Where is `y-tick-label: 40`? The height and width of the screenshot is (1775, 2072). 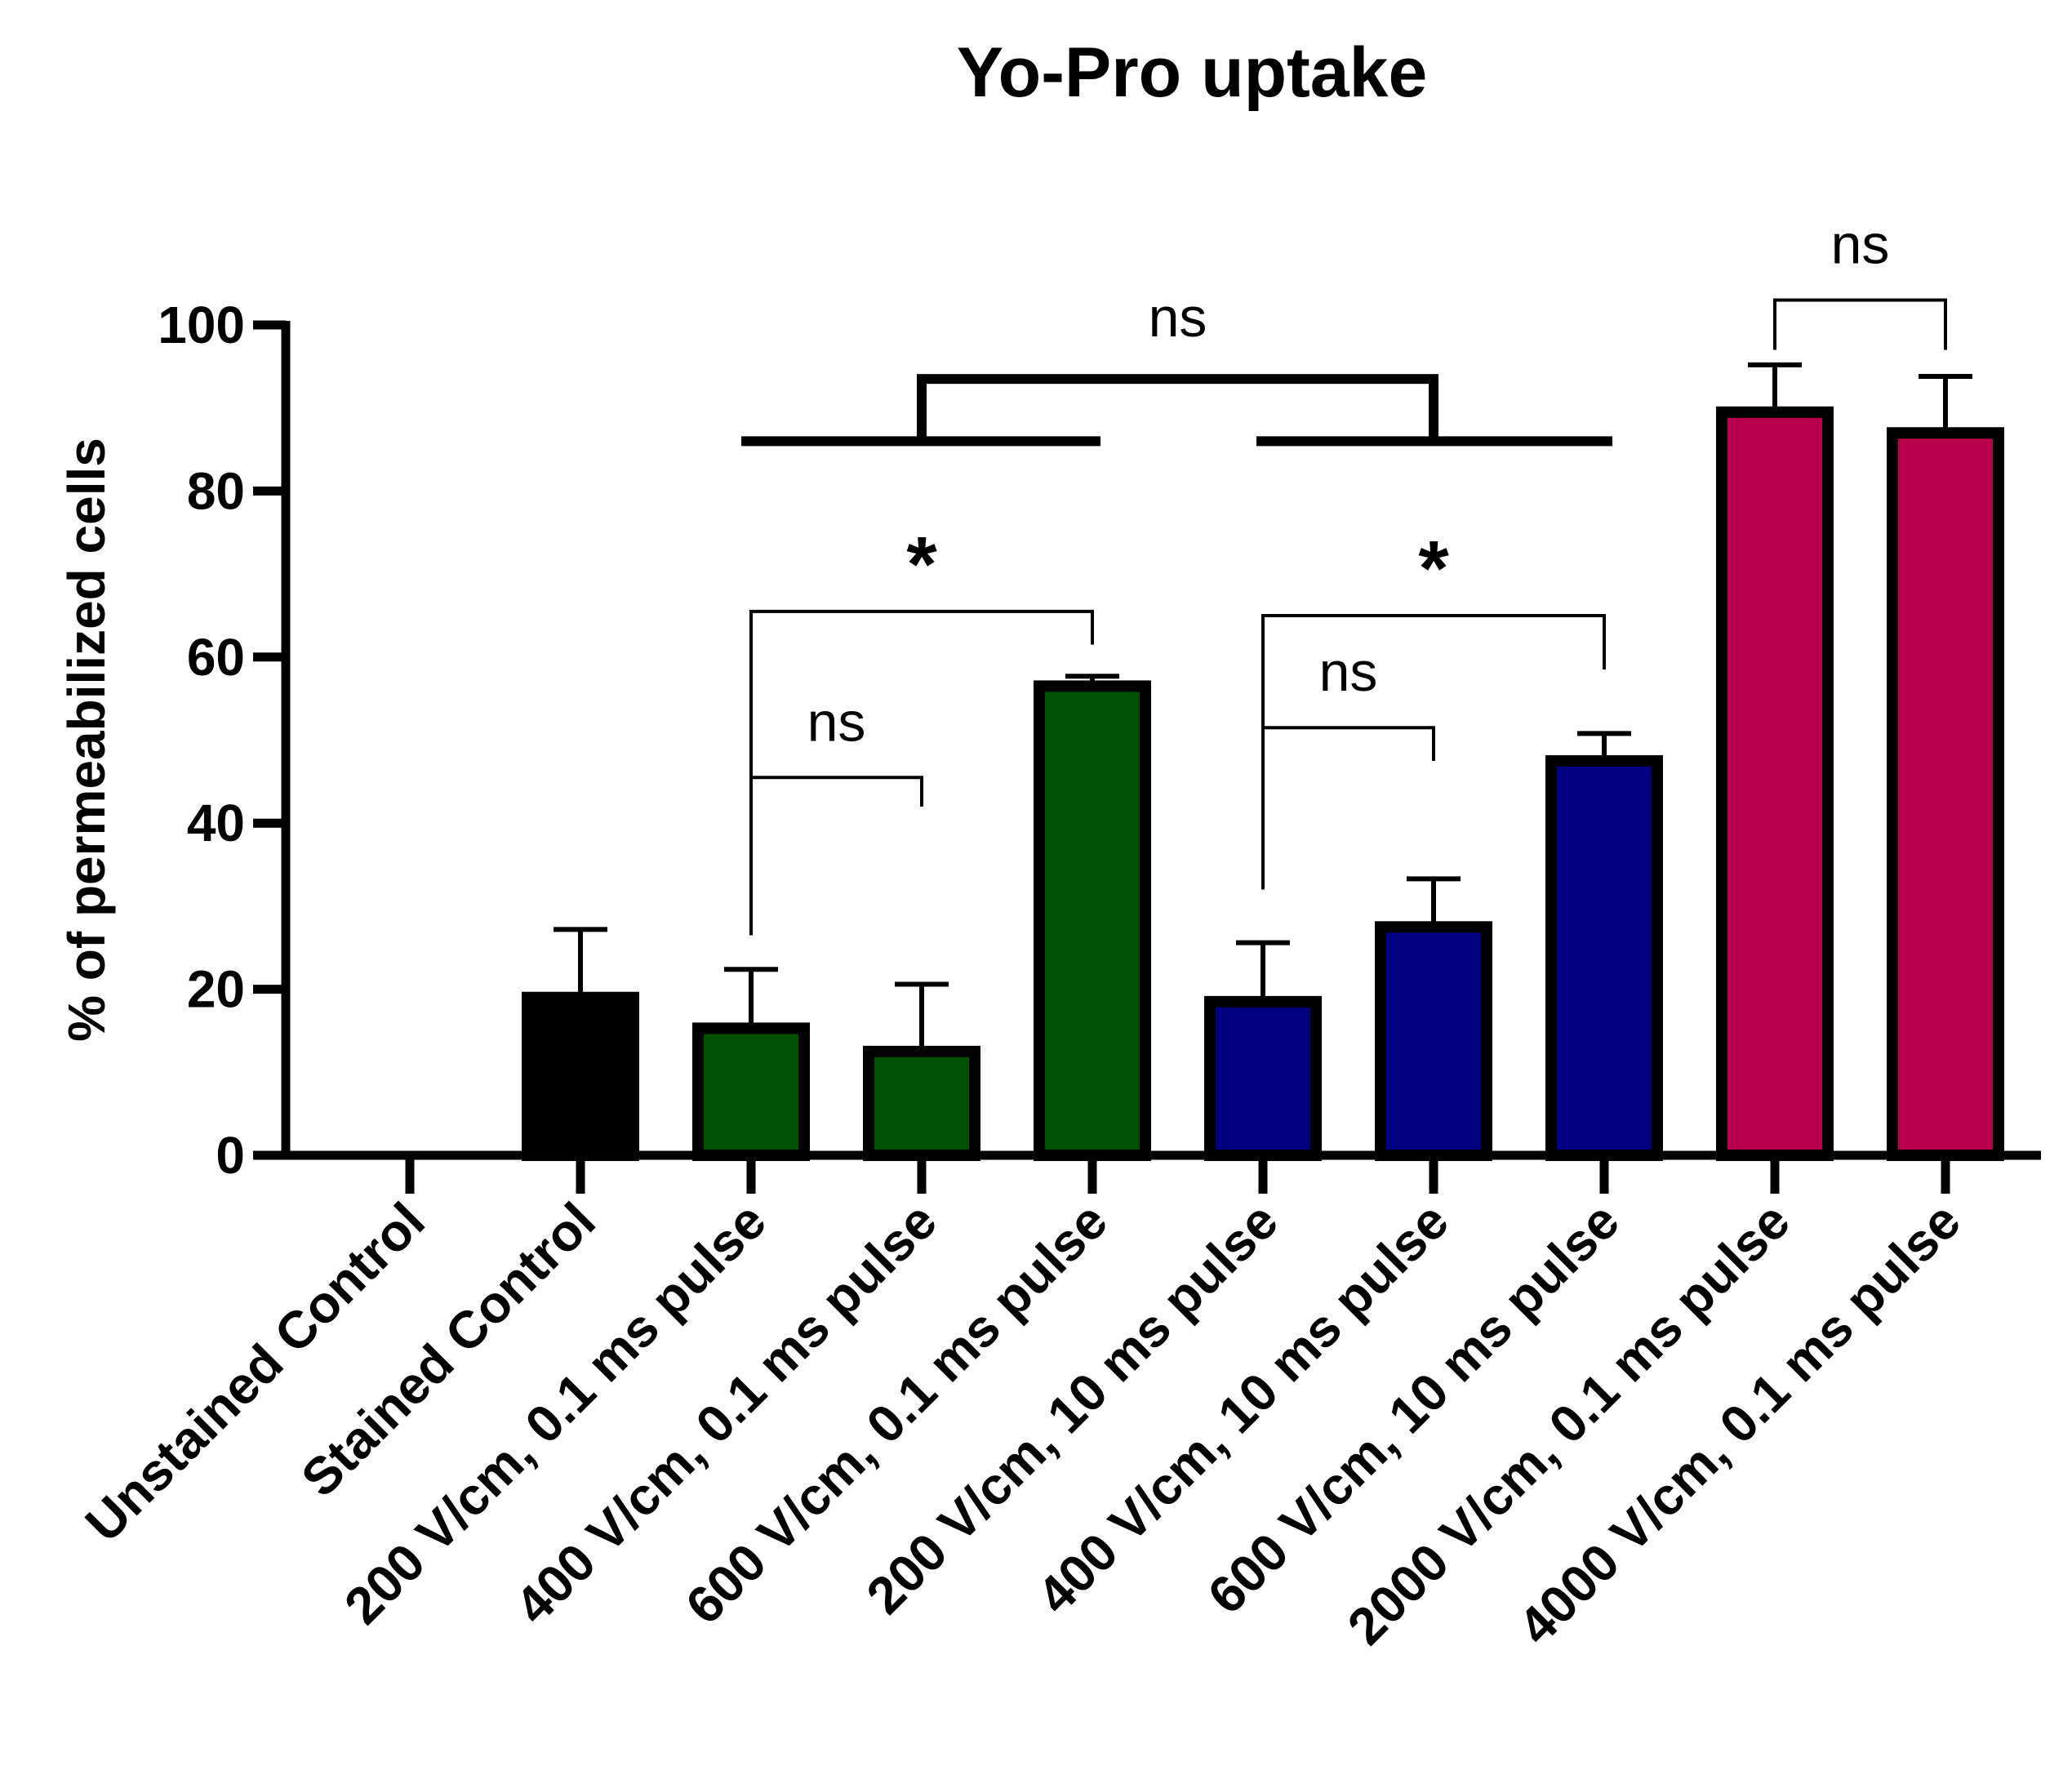
y-tick-label: 40 is located at coordinates (216, 823).